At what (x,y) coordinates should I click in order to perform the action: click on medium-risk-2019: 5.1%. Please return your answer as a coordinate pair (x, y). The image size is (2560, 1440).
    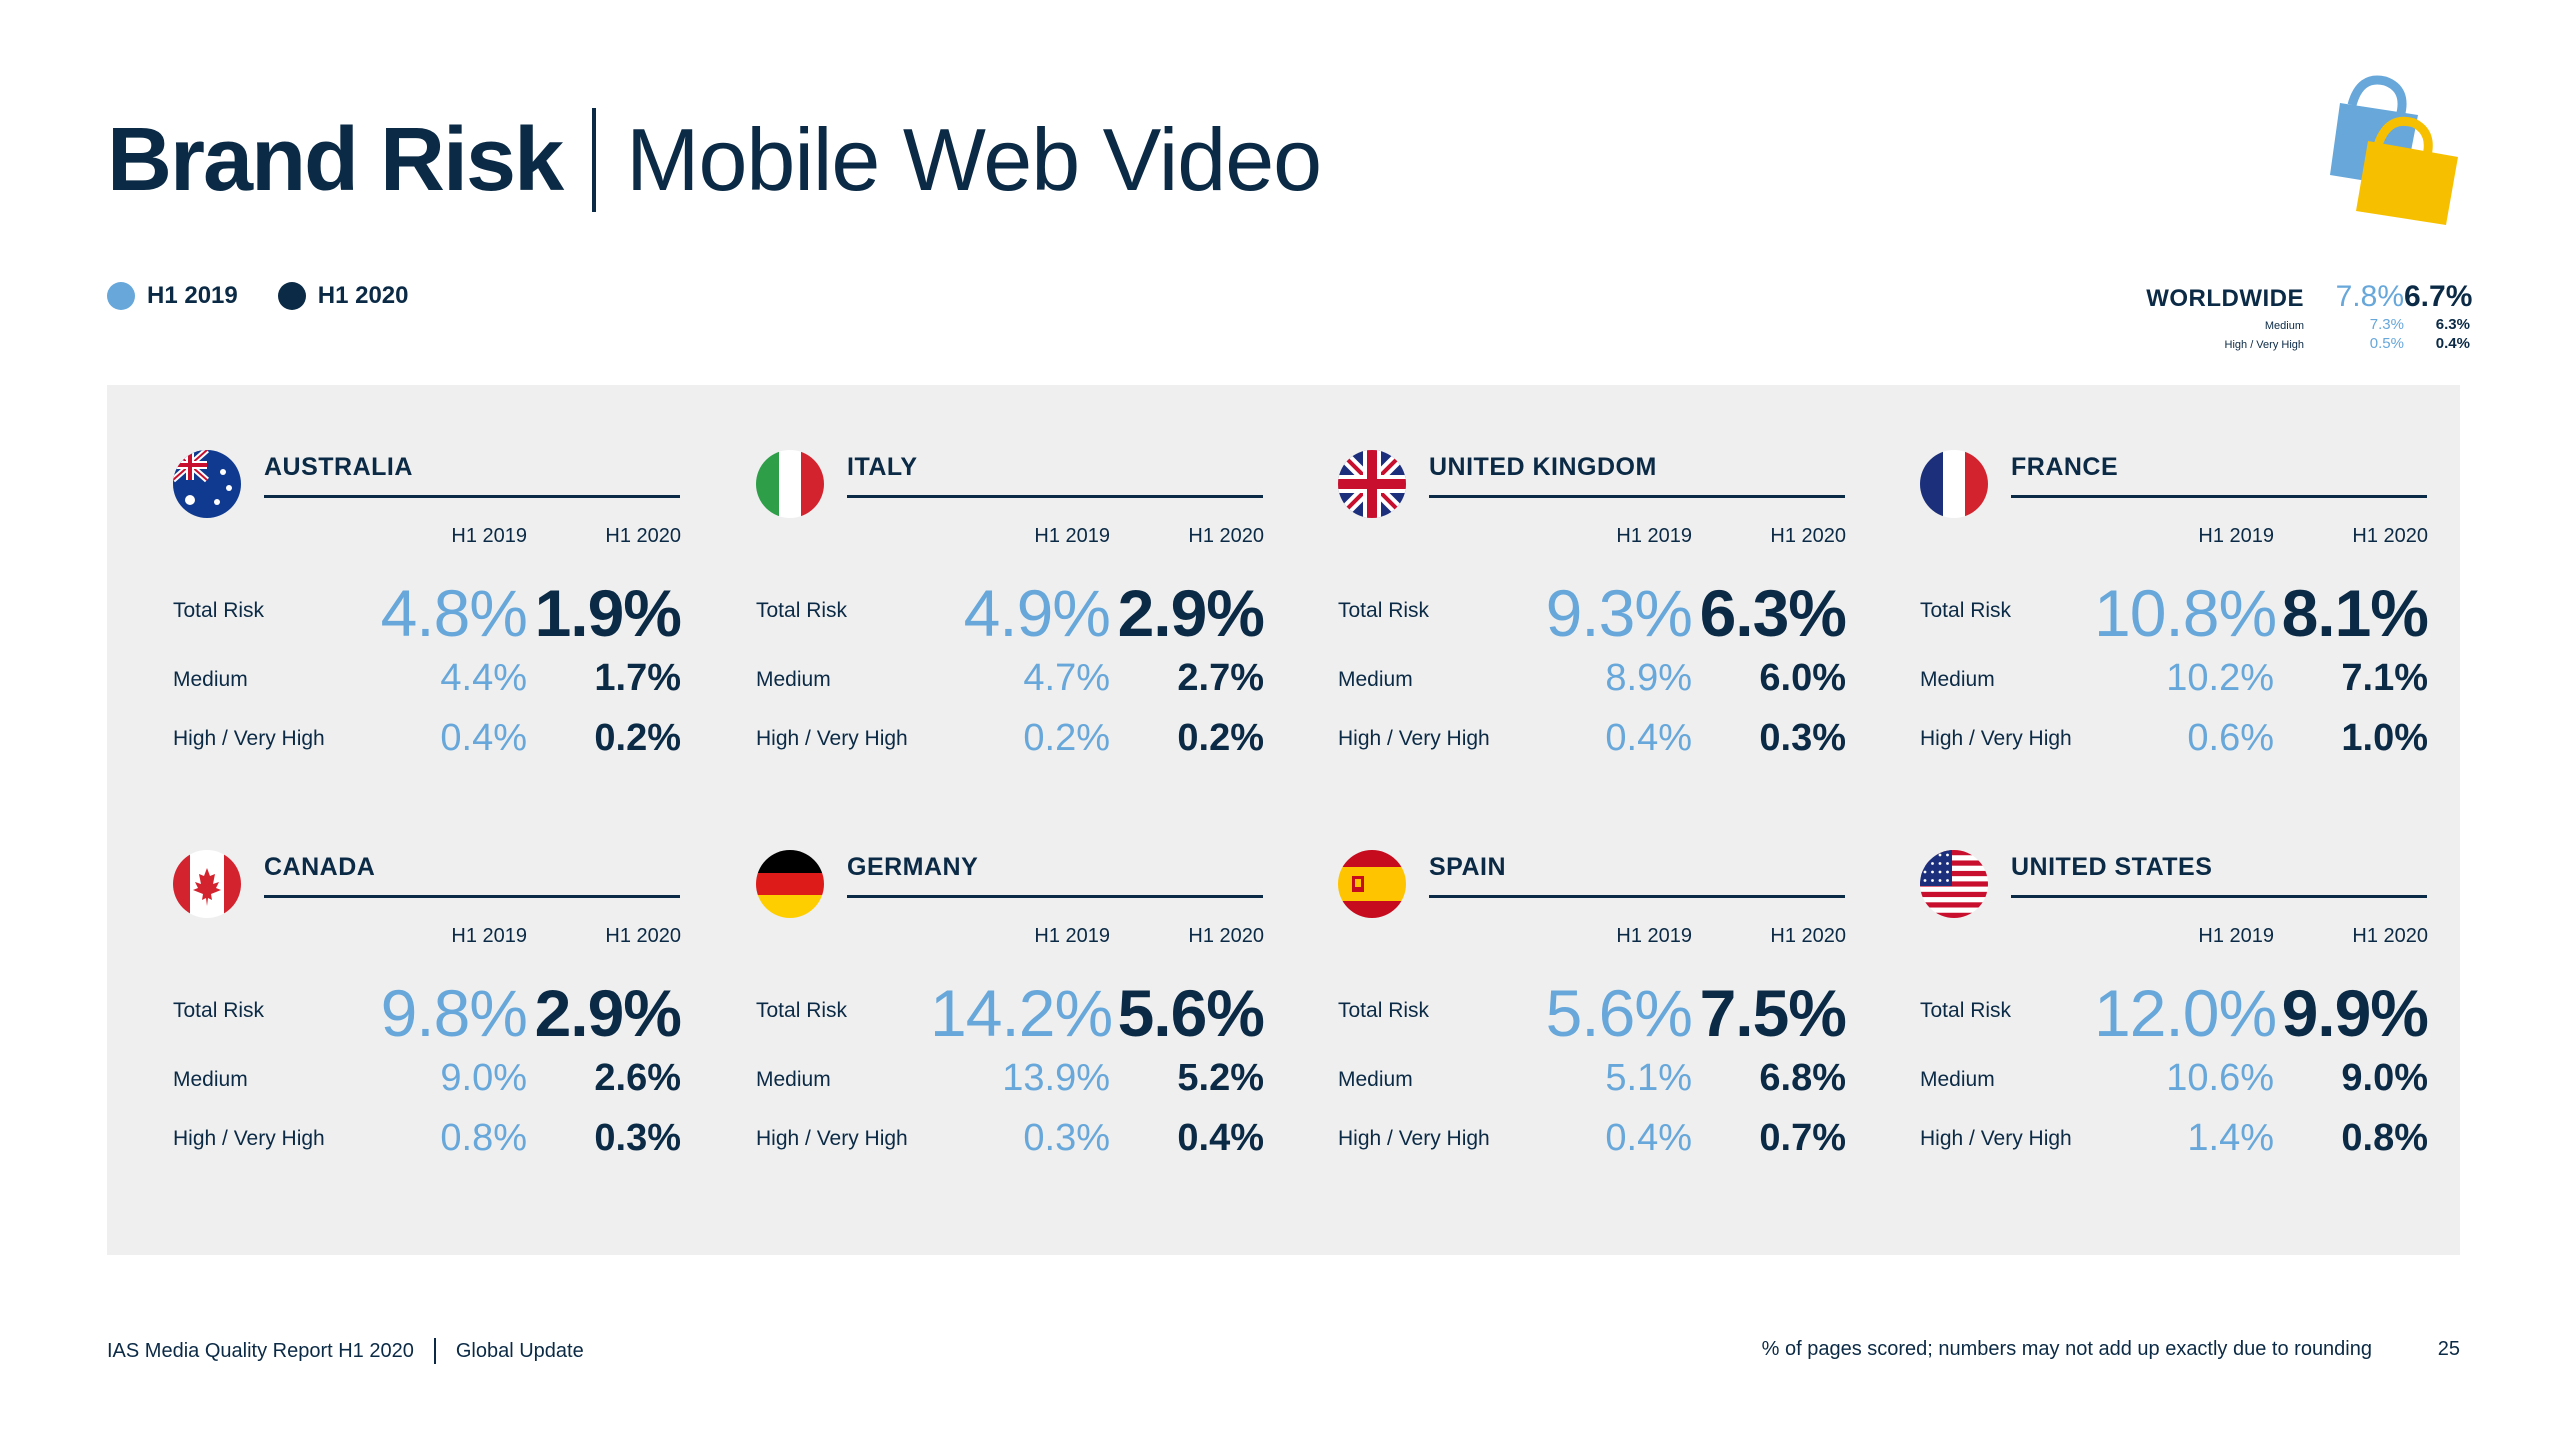
    Looking at the image, I should click on (1648, 1078).